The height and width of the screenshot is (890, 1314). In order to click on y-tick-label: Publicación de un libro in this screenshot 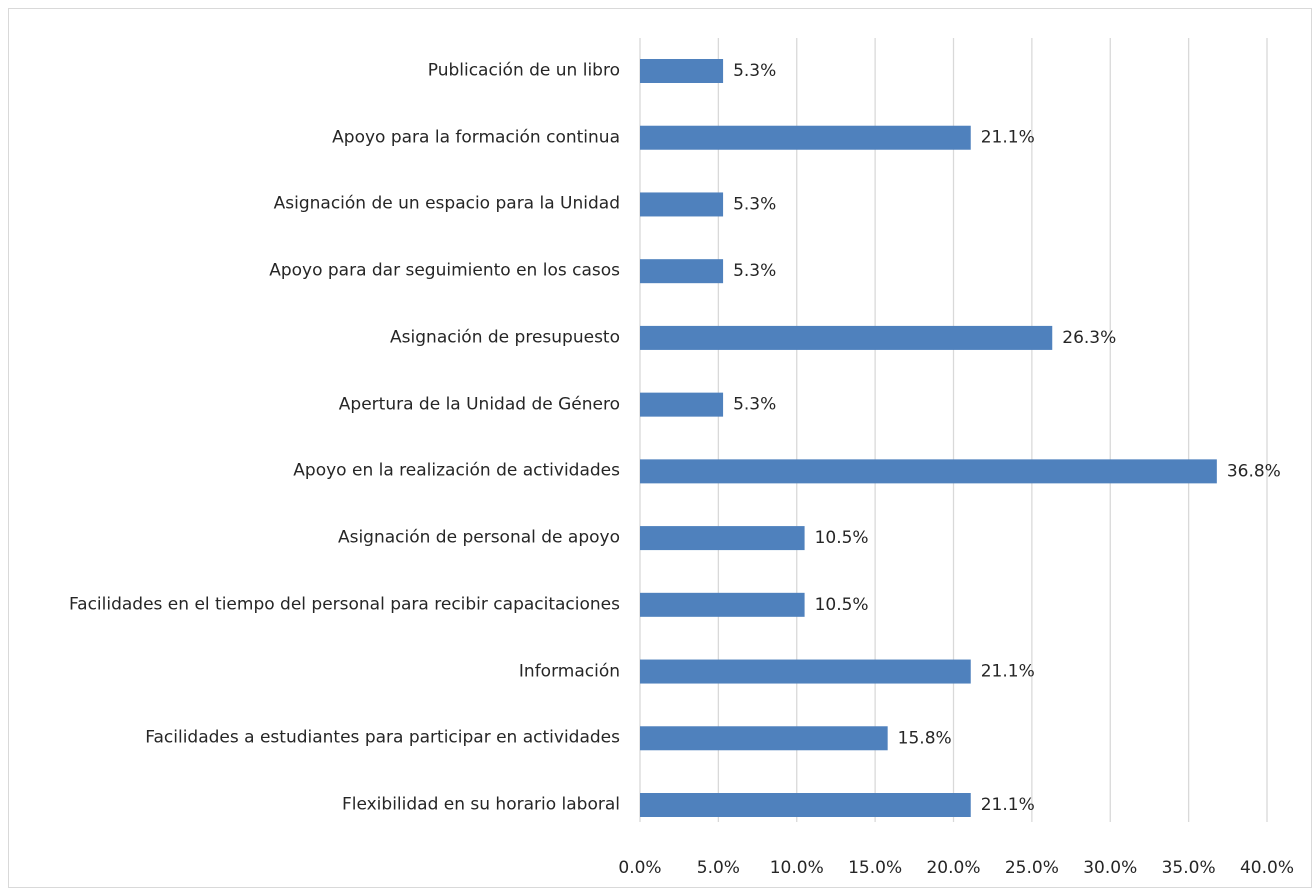, I will do `click(523, 70)`.